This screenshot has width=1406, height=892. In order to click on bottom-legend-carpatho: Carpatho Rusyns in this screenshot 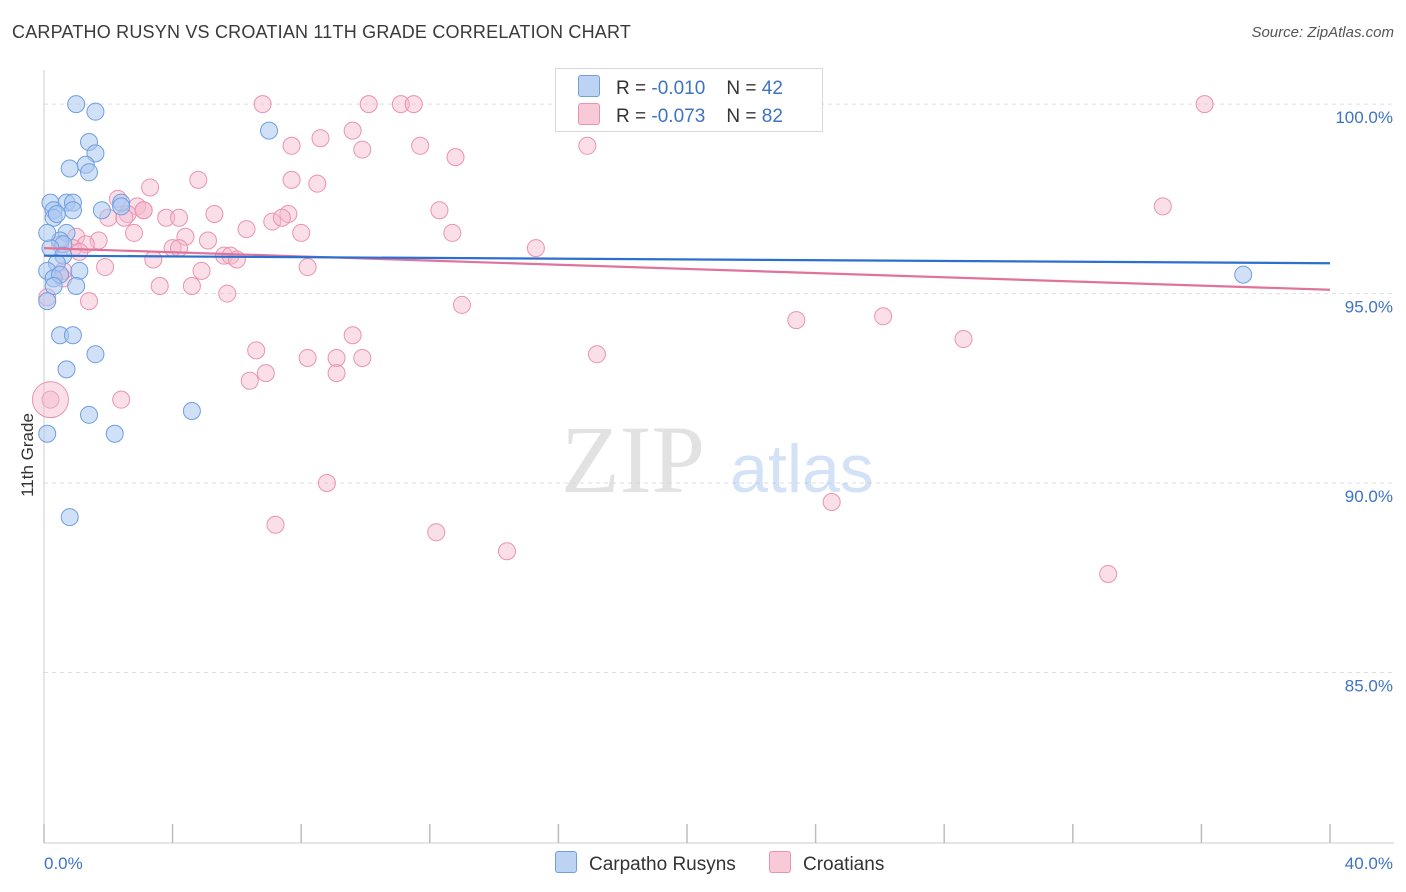, I will do `click(645, 863)`.